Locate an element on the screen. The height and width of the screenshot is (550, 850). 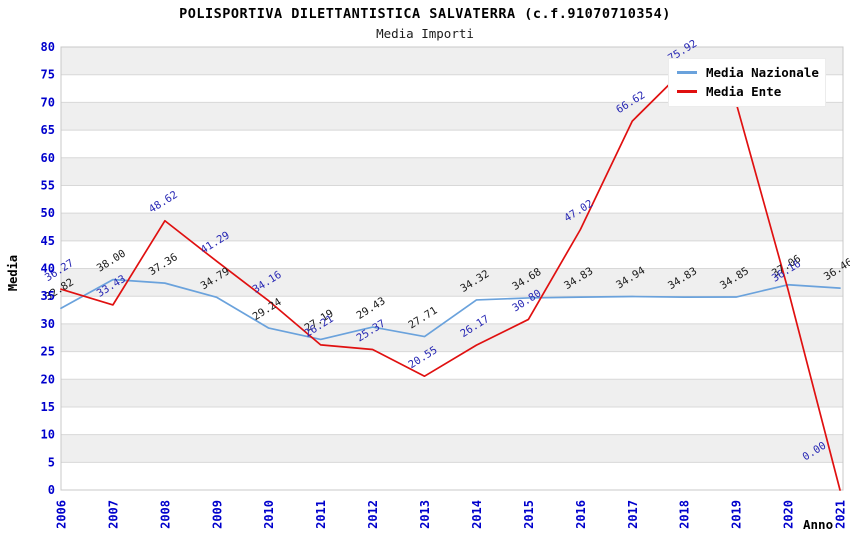
y-tick-label: 80 is located at coordinates (48, 47).